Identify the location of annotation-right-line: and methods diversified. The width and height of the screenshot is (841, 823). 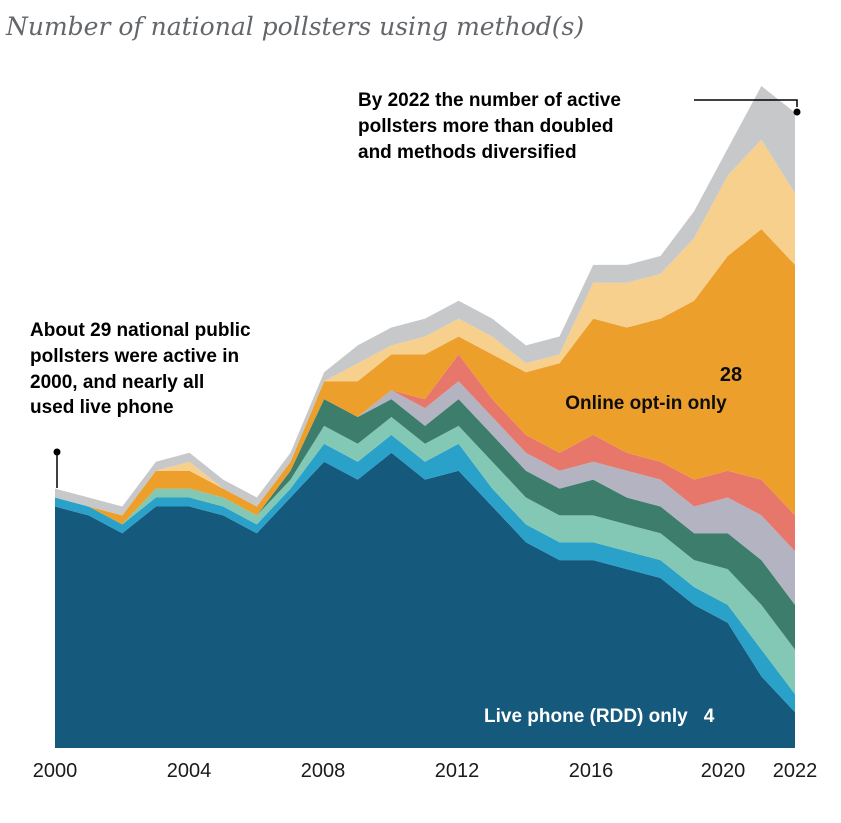
(467, 152).